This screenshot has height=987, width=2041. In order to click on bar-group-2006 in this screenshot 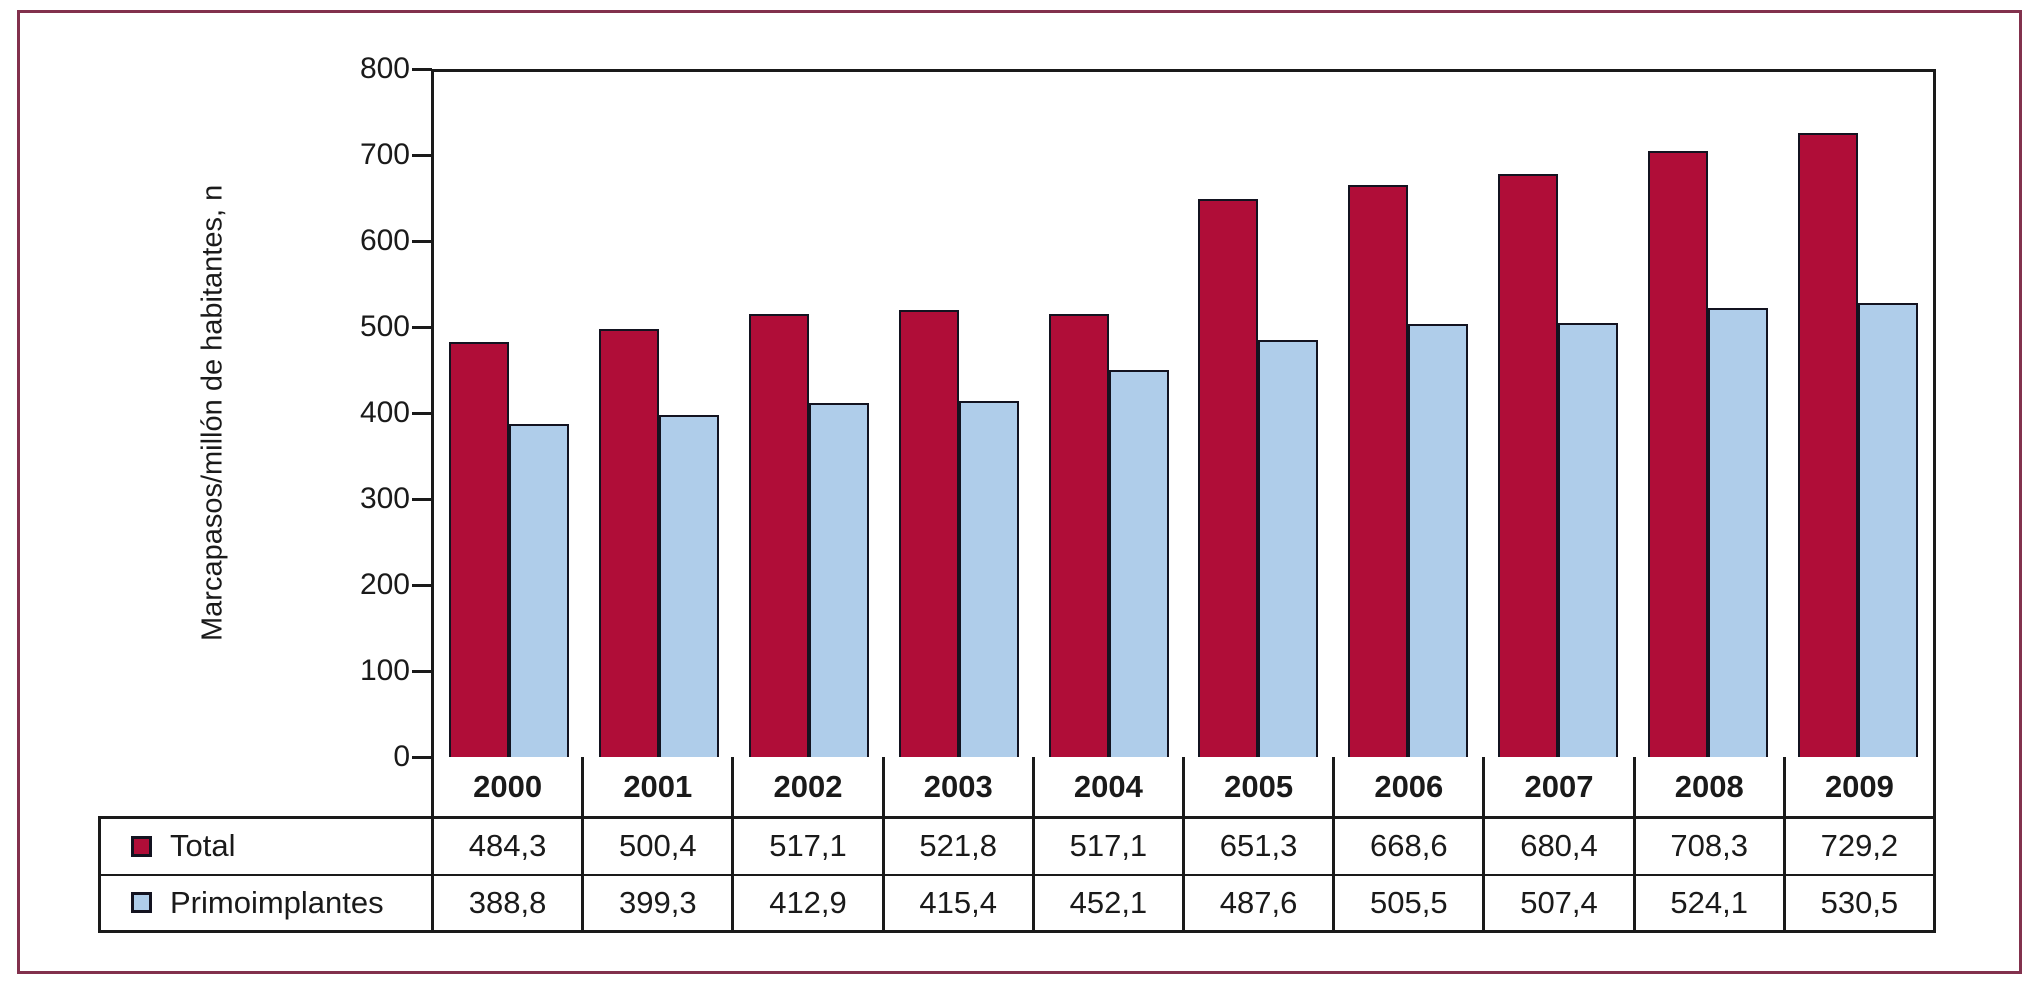, I will do `click(1408, 414)`.